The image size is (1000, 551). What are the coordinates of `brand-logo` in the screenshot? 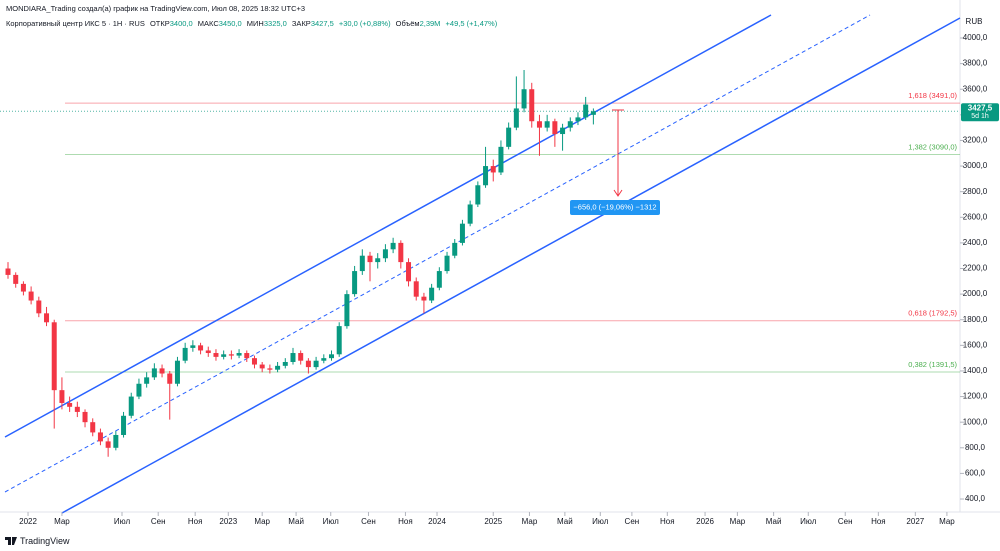 It's located at (11, 541).